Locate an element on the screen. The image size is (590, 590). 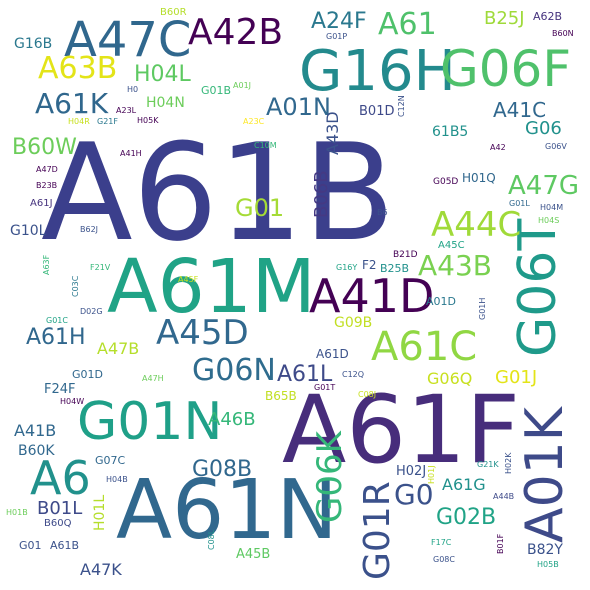
word-a44c: A44C is located at coordinates (476, 225).